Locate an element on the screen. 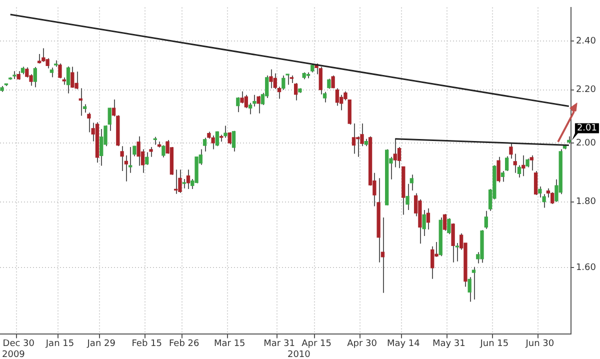  x-tick-label: May 14 is located at coordinates (403, 343).